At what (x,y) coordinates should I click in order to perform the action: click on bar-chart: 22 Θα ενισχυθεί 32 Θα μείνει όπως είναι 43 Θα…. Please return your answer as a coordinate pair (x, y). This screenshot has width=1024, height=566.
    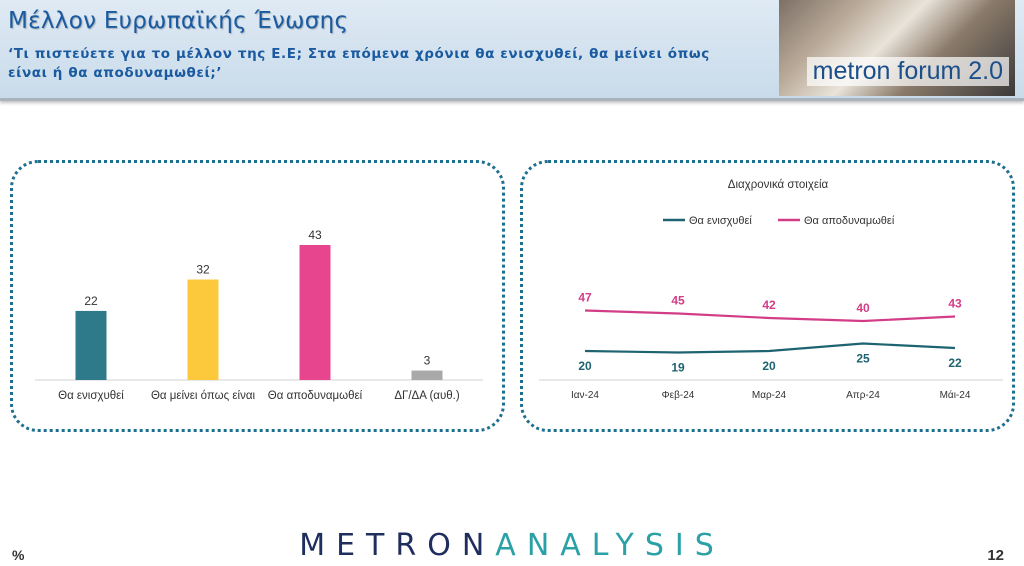
    Looking at the image, I should click on (259, 315).